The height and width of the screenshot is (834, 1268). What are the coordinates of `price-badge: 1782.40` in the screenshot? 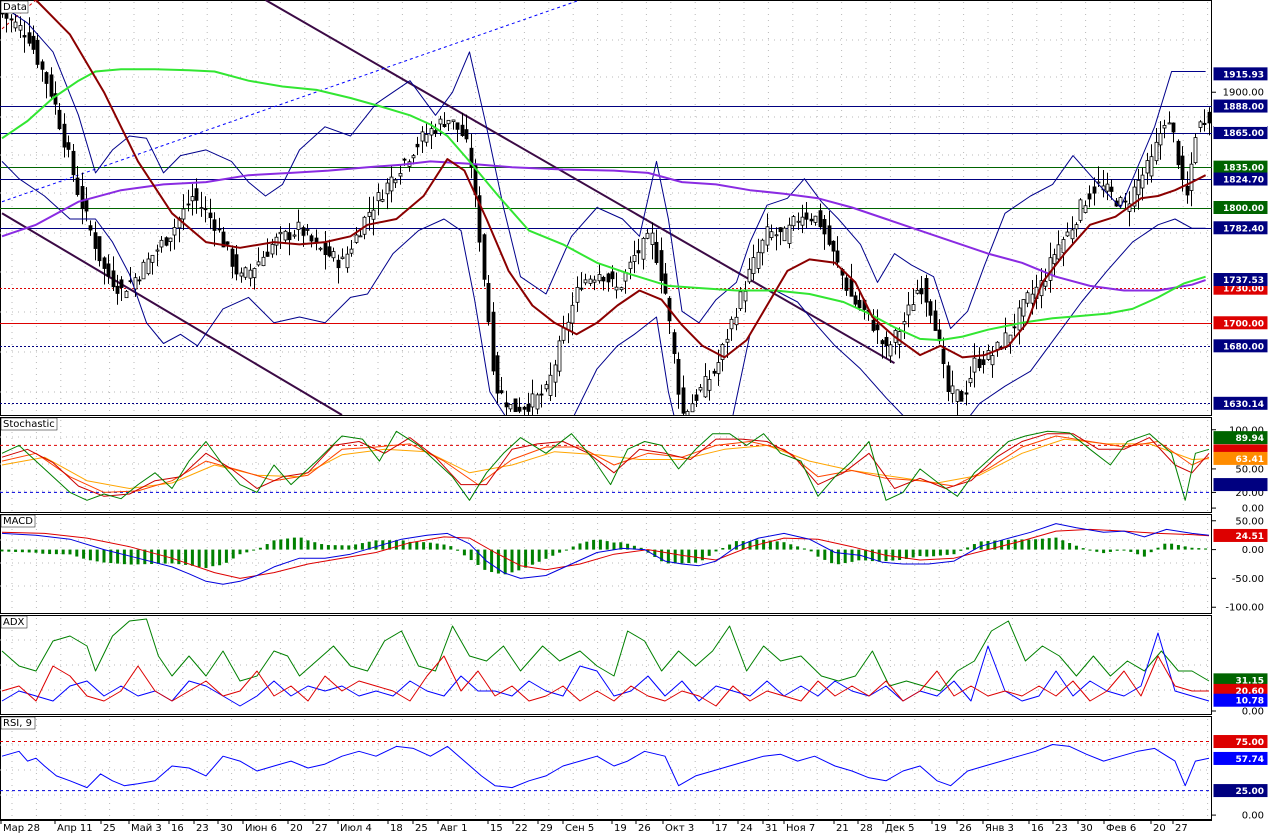 It's located at (1240, 228).